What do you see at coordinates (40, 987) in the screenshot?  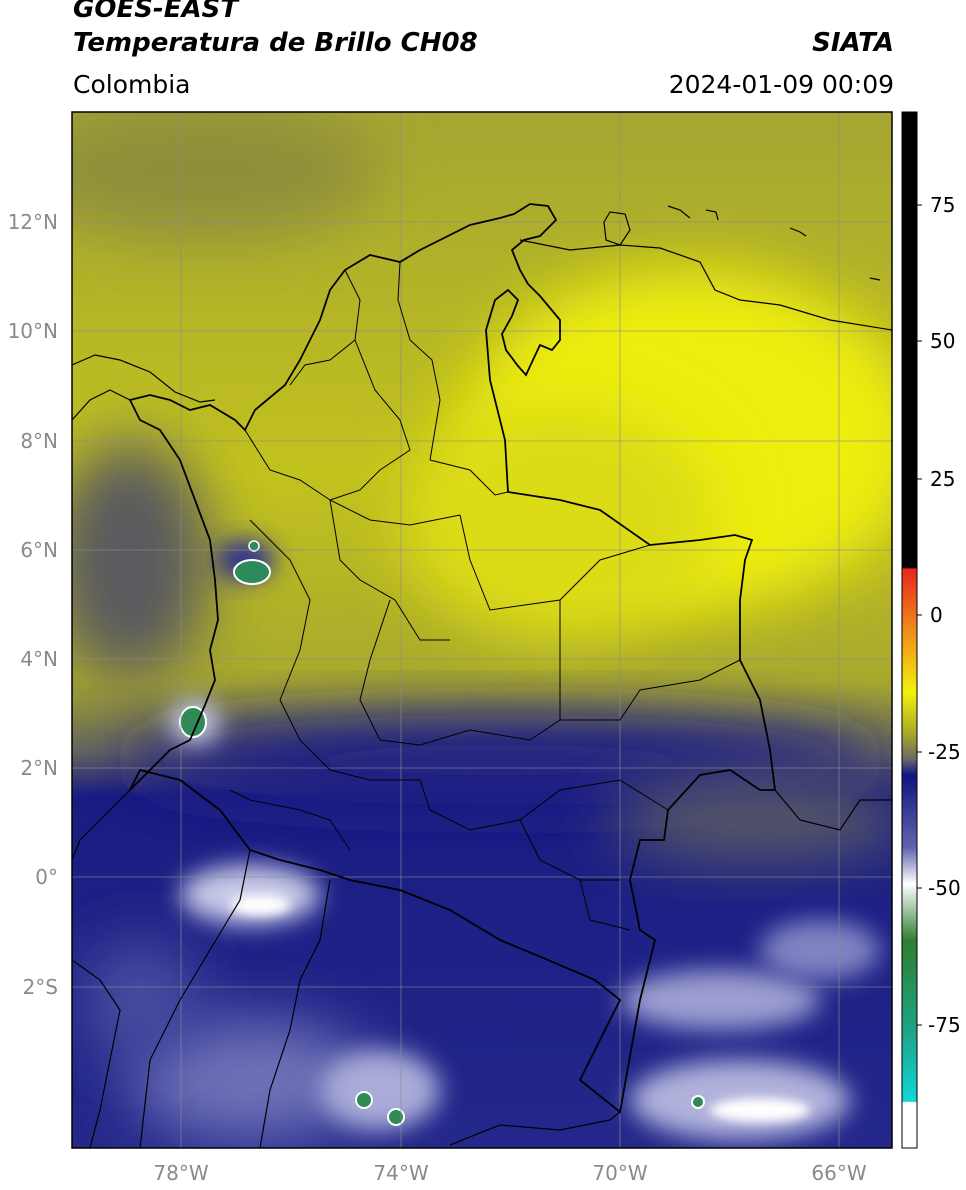 I see `lat-label: 2°S` at bounding box center [40, 987].